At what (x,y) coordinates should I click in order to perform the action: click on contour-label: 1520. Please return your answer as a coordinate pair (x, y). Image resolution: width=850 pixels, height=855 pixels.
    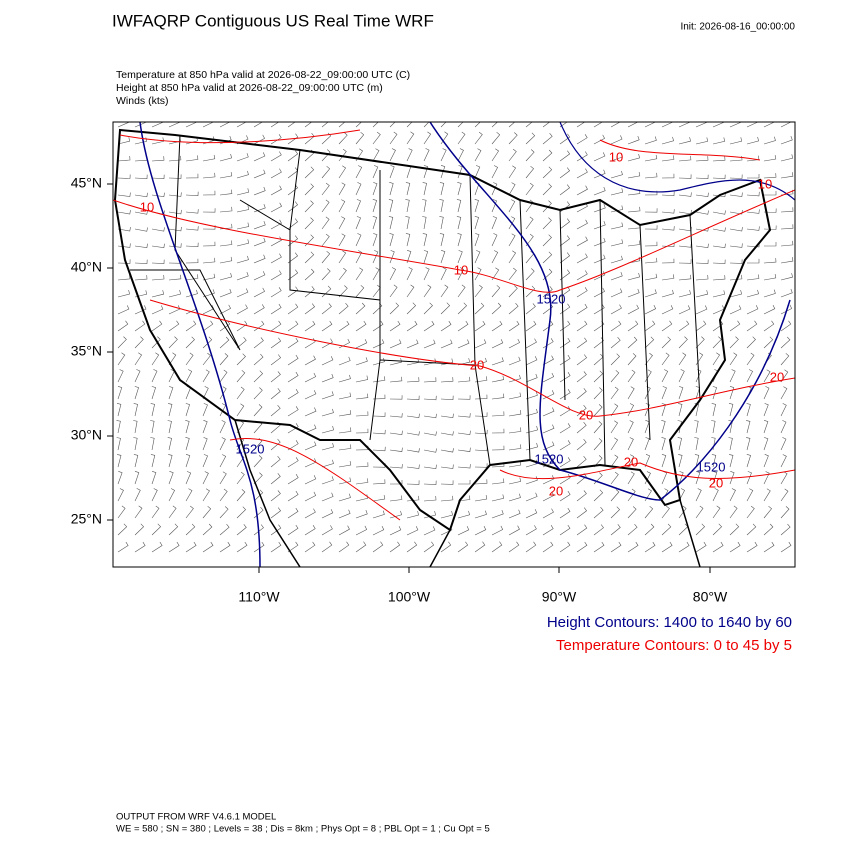
    Looking at the image, I should click on (549, 458).